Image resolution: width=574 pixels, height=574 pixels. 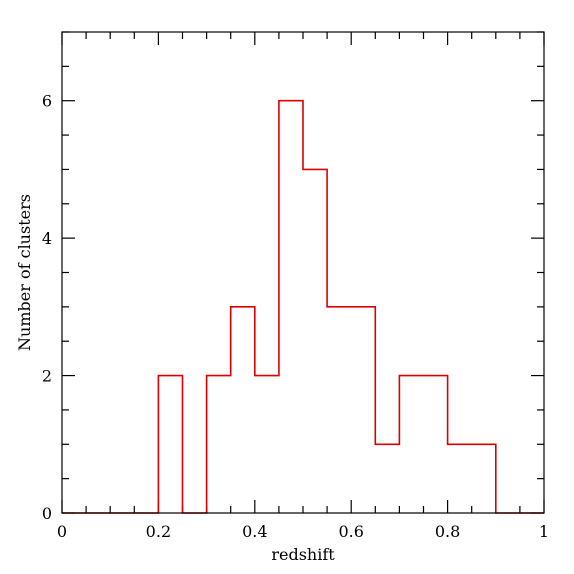 I want to click on y-tick-label: 6, so click(x=47, y=101).